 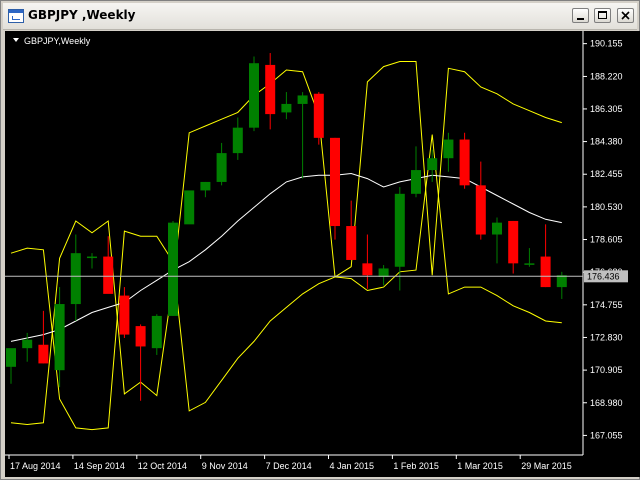 I want to click on chart-symbol-label: GBPJPY,Weekly, so click(x=57, y=41).